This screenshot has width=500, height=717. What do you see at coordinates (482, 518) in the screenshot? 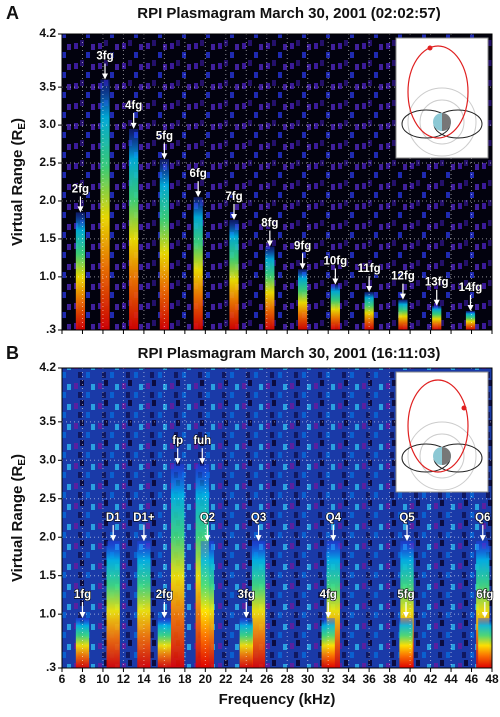
I see `annotation: Q6` at bounding box center [482, 518].